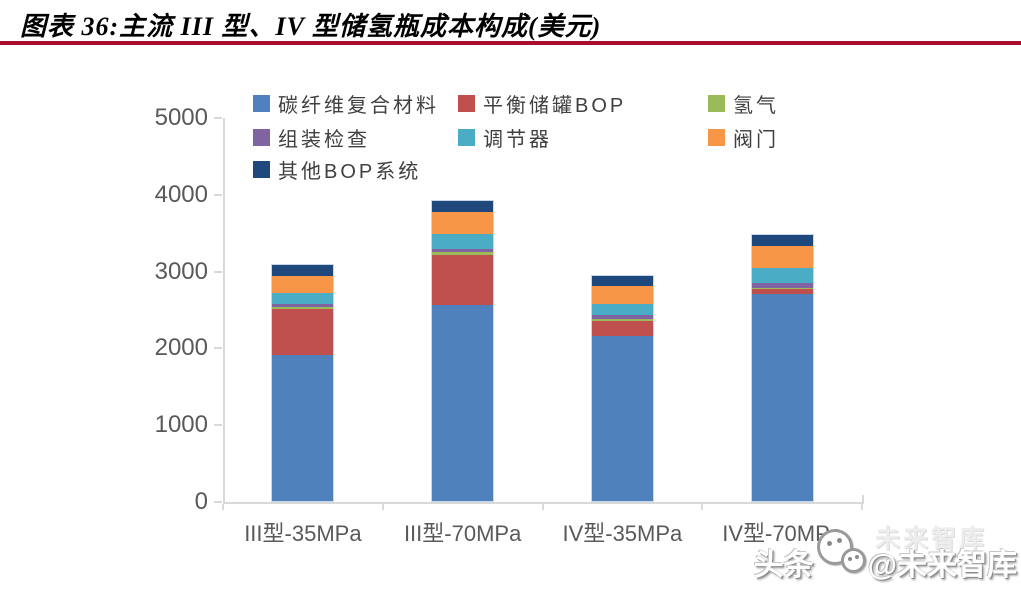 The width and height of the screenshot is (1021, 591). I want to click on legend-item: 组装检查, so click(311, 138).